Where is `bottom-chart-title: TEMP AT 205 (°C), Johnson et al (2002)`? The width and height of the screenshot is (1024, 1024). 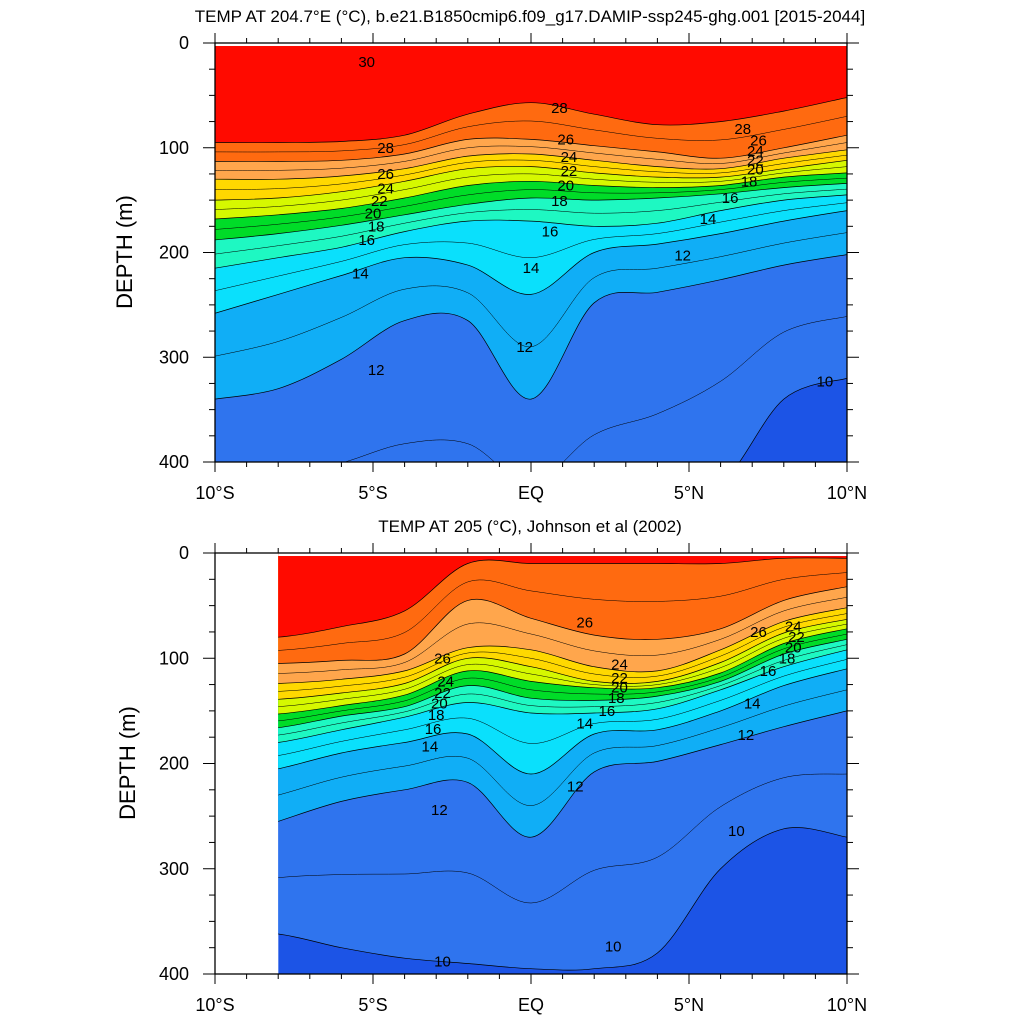 bottom-chart-title: TEMP AT 205 (°C), Johnson et al (2002) is located at coordinates (530, 526).